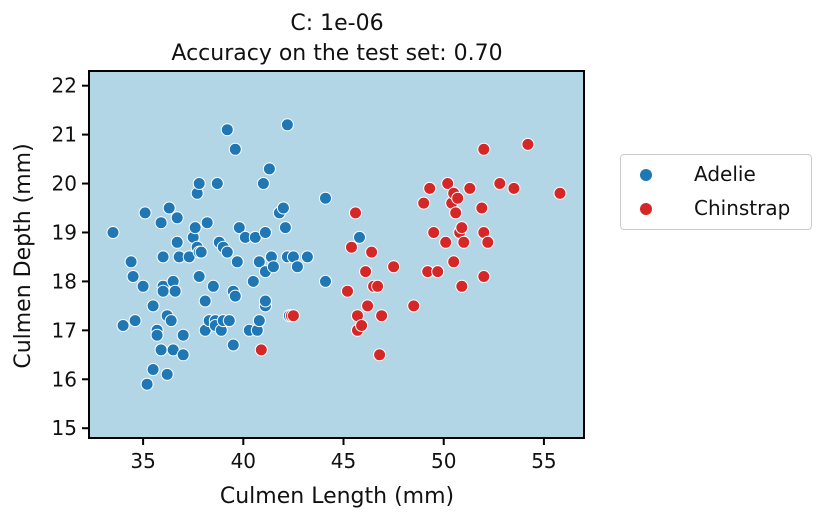  Describe the element at coordinates (336, 23) in the screenshot. I see `chart-title-line1: C: 1e-06` at that location.